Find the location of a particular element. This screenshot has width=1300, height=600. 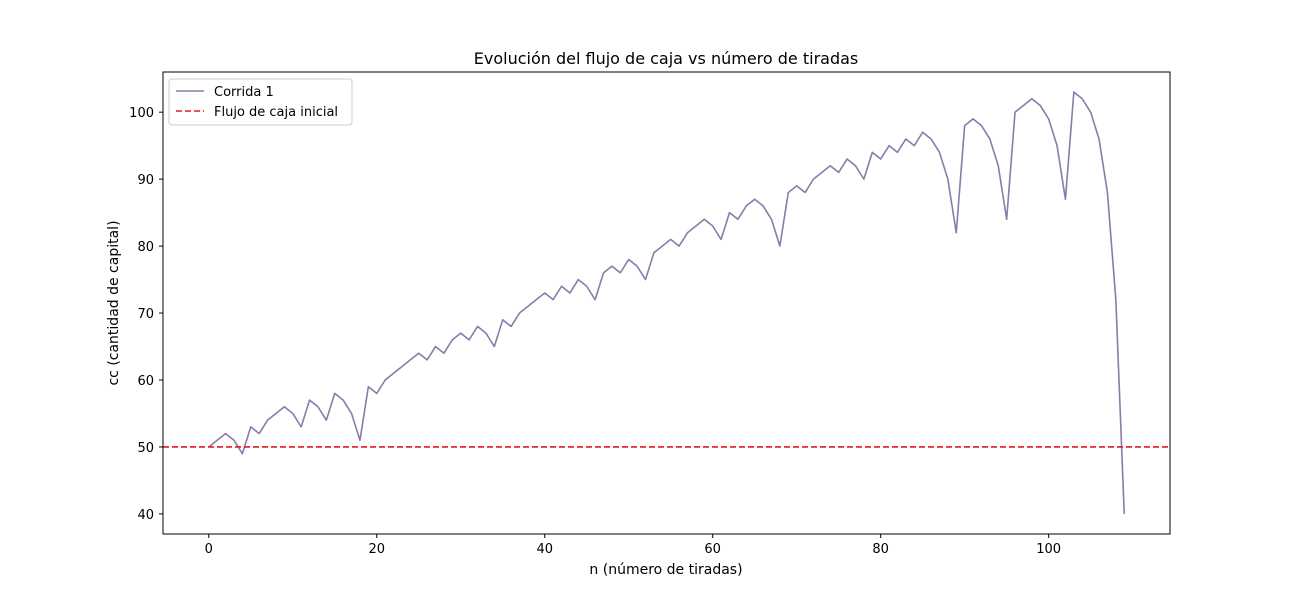

x-tick-label-60: 60 is located at coordinates (712, 549).